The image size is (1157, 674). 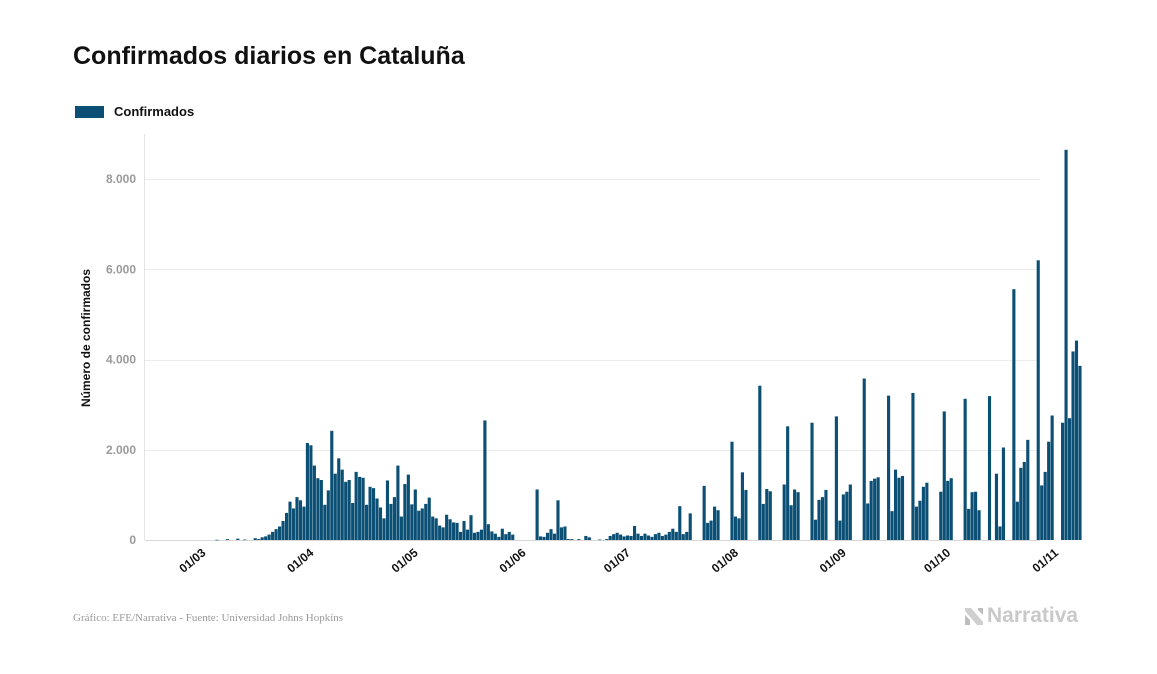 What do you see at coordinates (513, 560) in the screenshot?
I see `x-tick-label: 01/06` at bounding box center [513, 560].